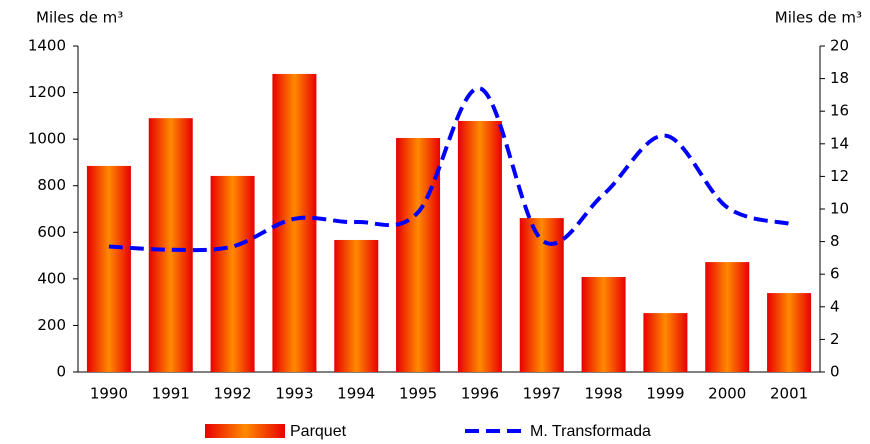 The image size is (870, 444). What do you see at coordinates (590, 431) in the screenshot?
I see `legend-label: M. Transformada` at bounding box center [590, 431].